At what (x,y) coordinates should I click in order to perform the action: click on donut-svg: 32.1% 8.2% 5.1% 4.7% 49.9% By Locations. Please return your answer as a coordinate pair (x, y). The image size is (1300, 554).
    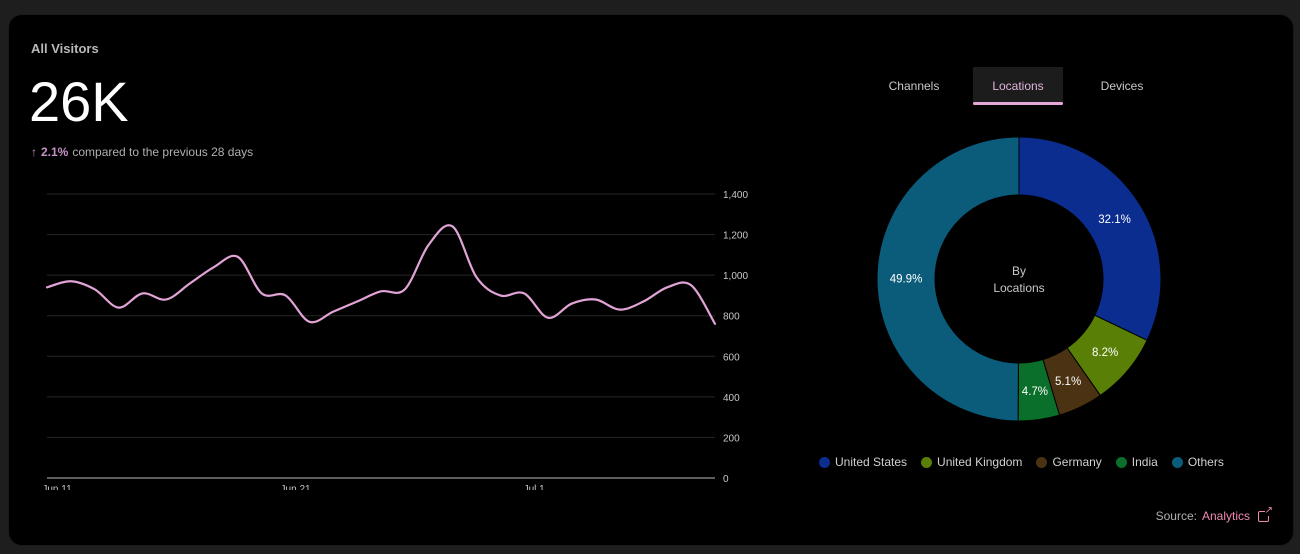
    Looking at the image, I should click on (1019, 279).